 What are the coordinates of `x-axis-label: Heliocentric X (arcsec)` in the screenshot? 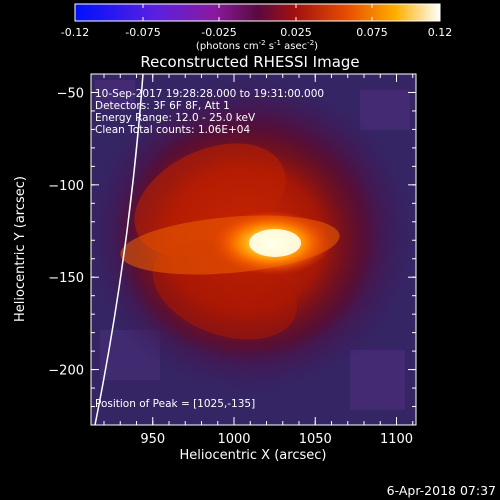 It's located at (253, 455).